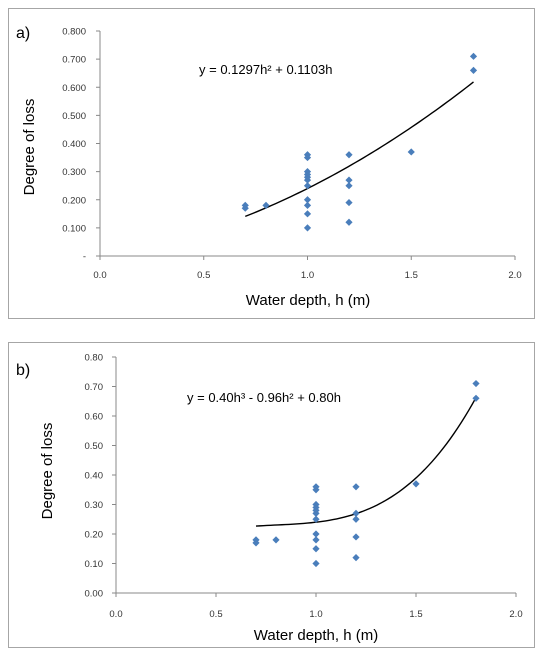  What do you see at coordinates (366, 462) in the screenshot?
I see `trendline-b` at bounding box center [366, 462].